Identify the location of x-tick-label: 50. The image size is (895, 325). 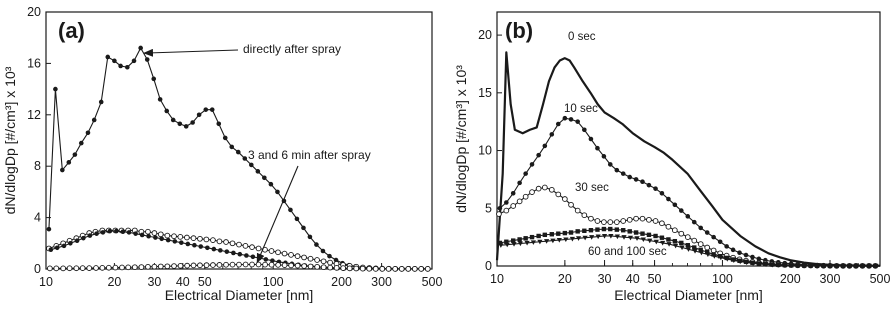
(655, 279).